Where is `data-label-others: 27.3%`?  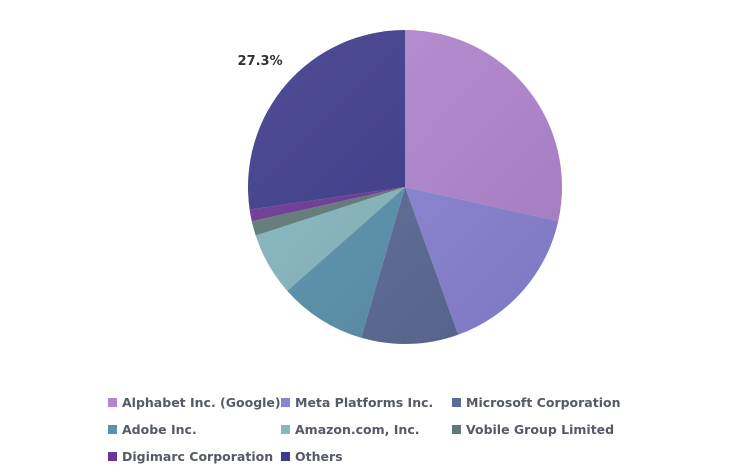
data-label-others: 27.3% is located at coordinates (260, 61).